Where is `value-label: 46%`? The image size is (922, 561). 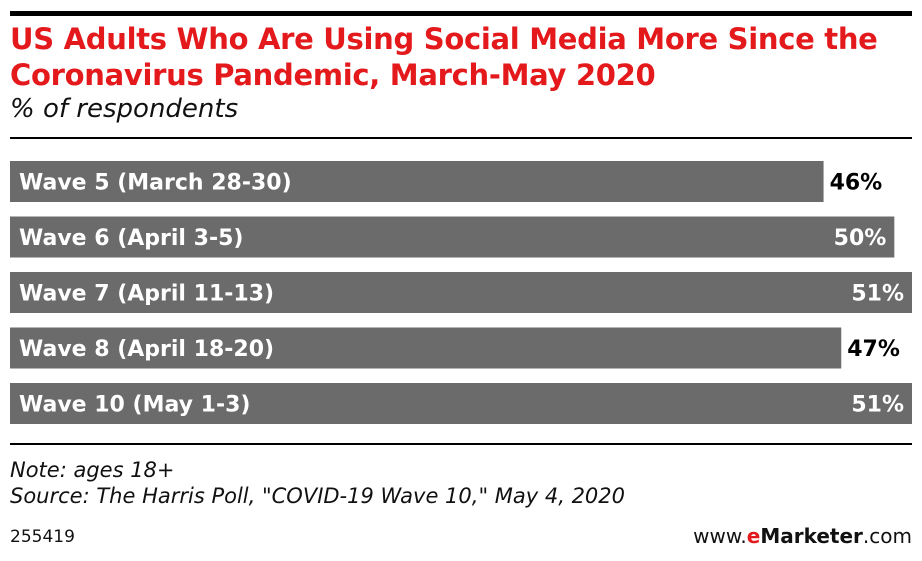
value-label: 46% is located at coordinates (856, 183).